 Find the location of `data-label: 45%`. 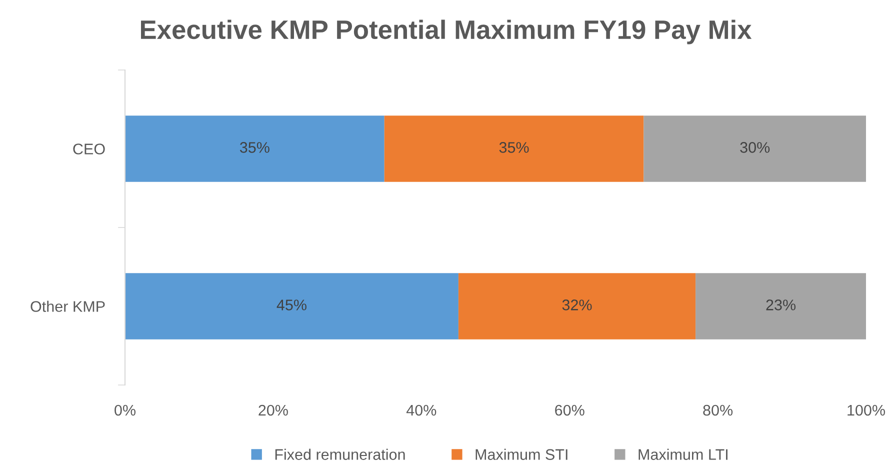

data-label: 45% is located at coordinates (291, 305).